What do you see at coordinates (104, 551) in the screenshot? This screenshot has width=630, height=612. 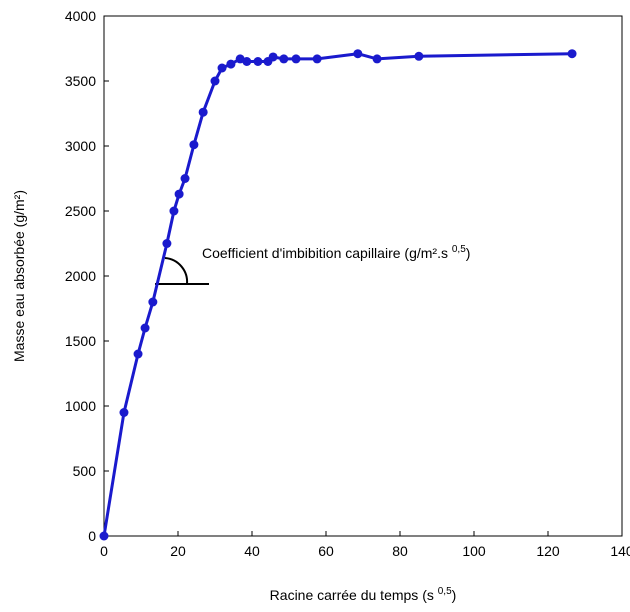 I see `x-tick-label: 0` at bounding box center [104, 551].